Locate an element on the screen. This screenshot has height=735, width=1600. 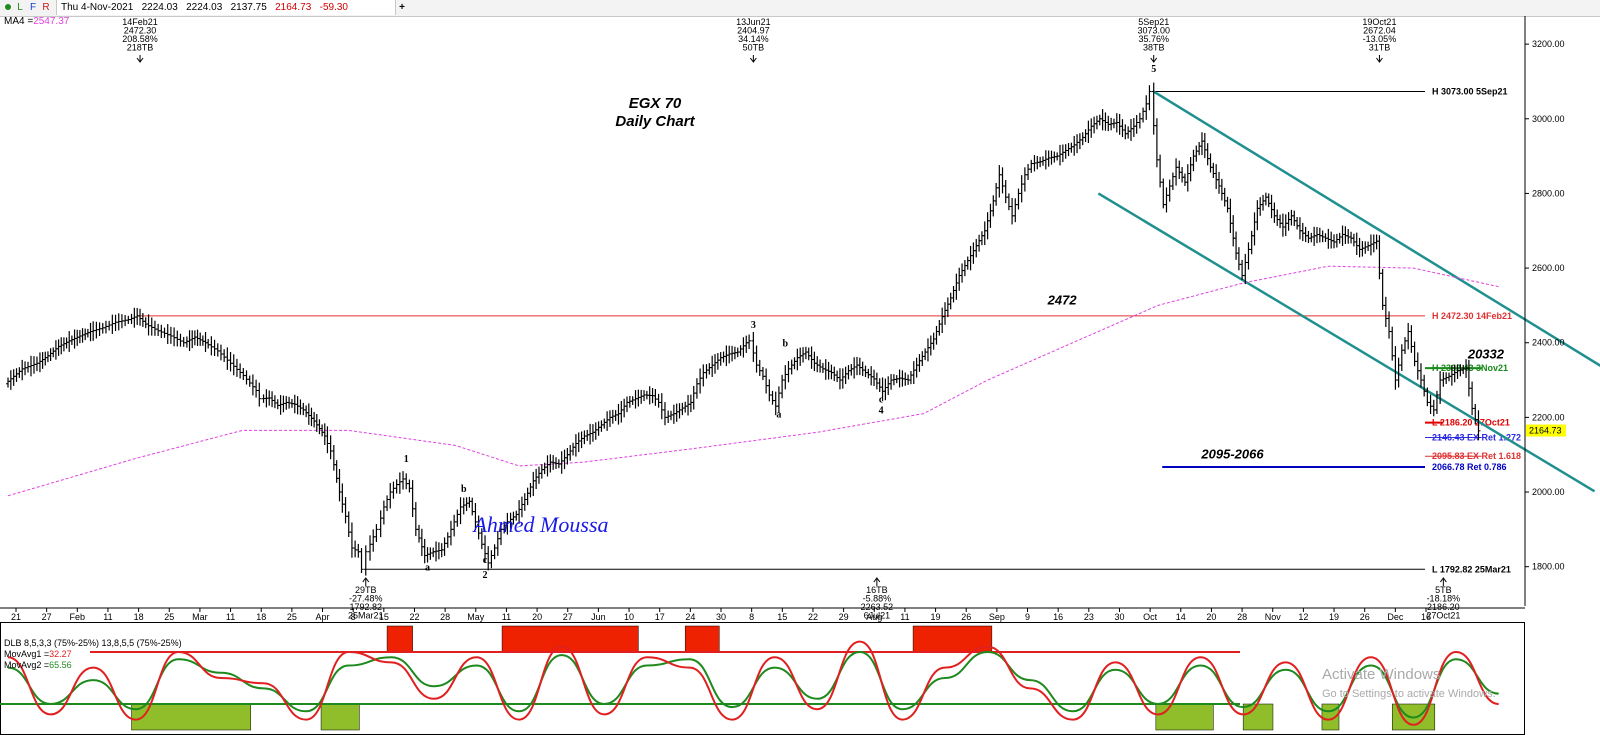
x-tick-label: Apr is located at coordinates (323, 617).